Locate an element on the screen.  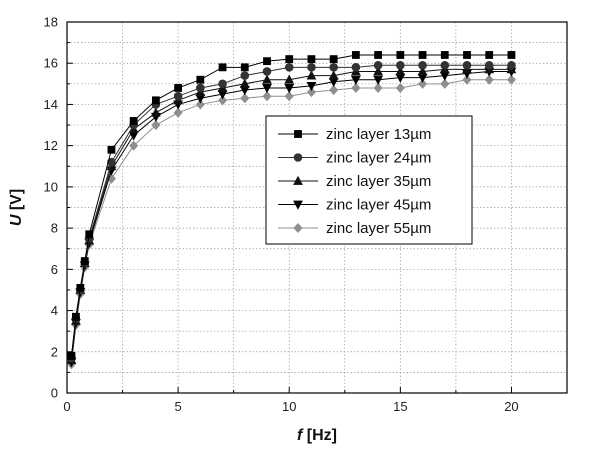
y-tick-label: 14 is located at coordinates (51, 104).